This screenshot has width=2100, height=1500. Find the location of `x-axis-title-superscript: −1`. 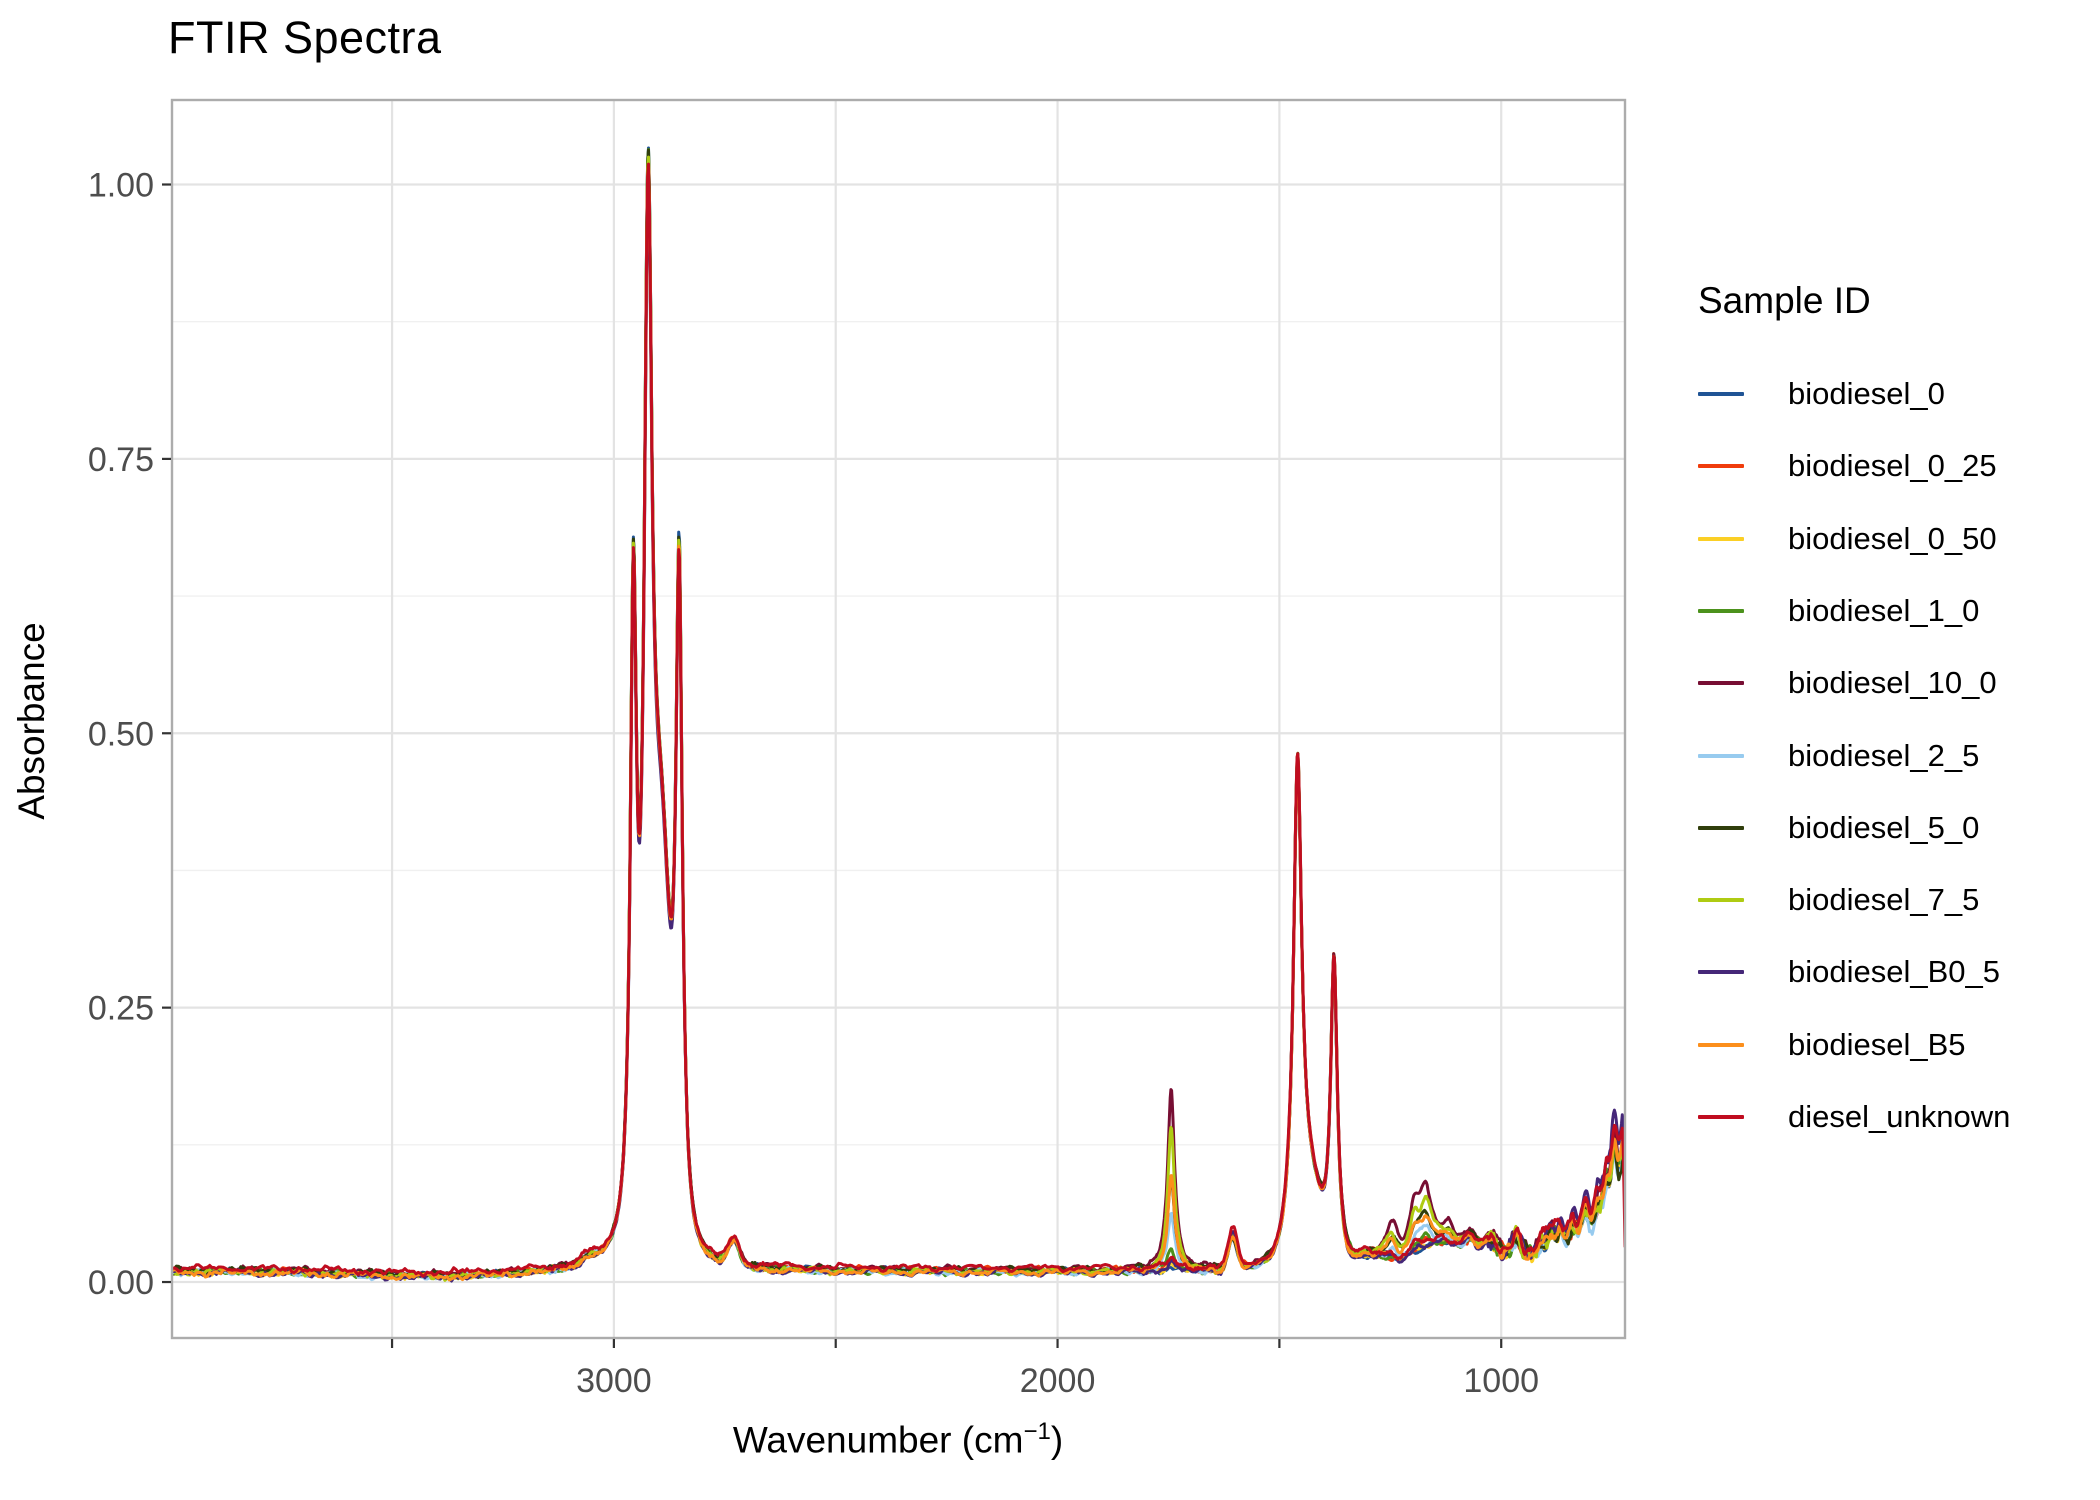

x-axis-title-superscript: −1 is located at coordinates (1037, 1431).